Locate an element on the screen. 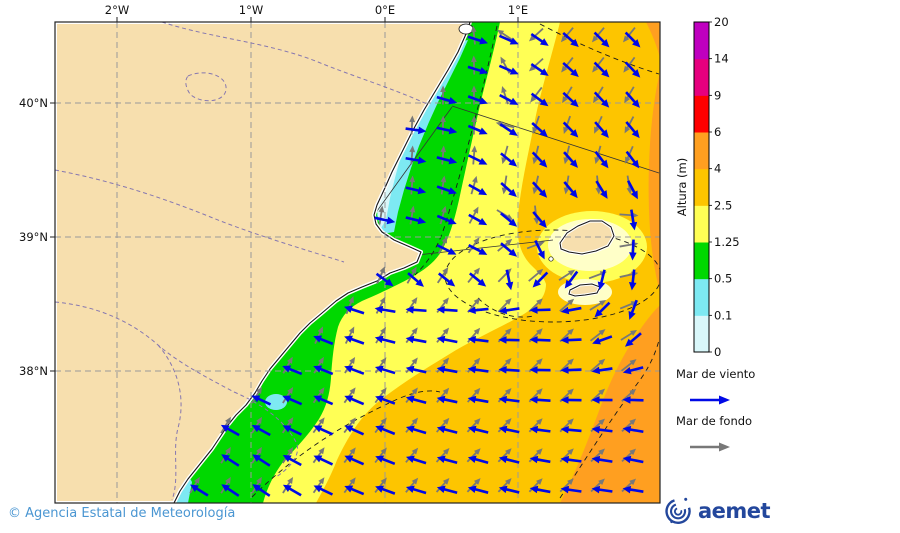  colorbar-tick-label: 0.1 is located at coordinates (723, 315).